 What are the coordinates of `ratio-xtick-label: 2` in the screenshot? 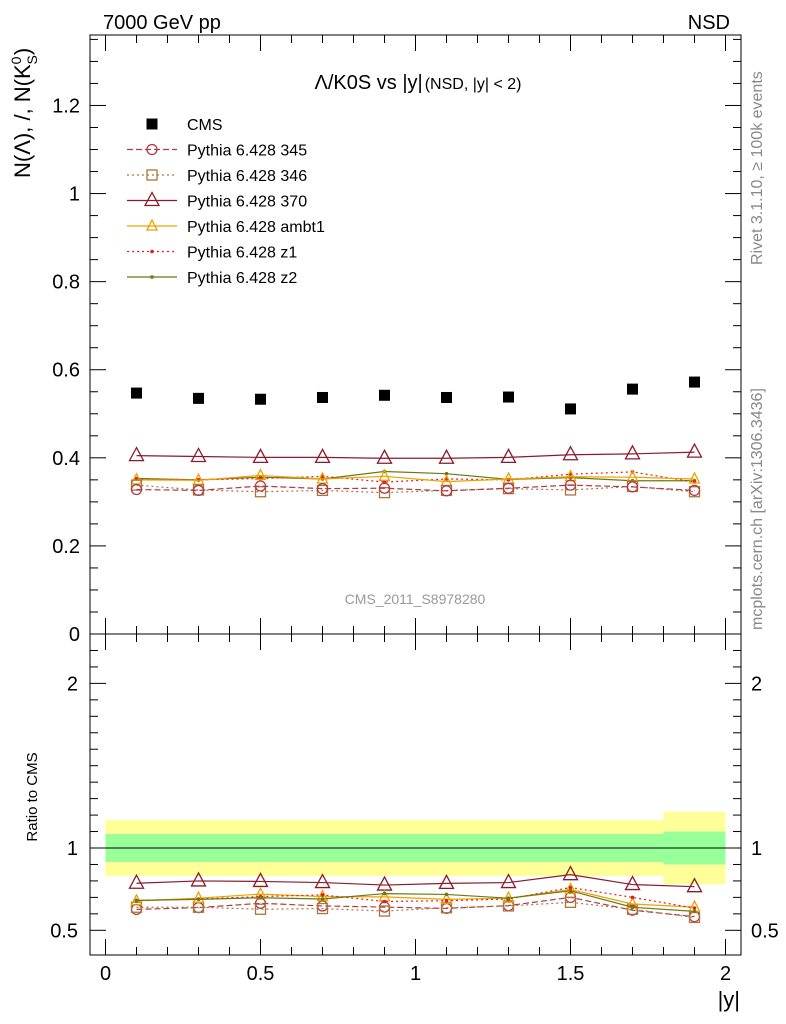 It's located at (725, 974).